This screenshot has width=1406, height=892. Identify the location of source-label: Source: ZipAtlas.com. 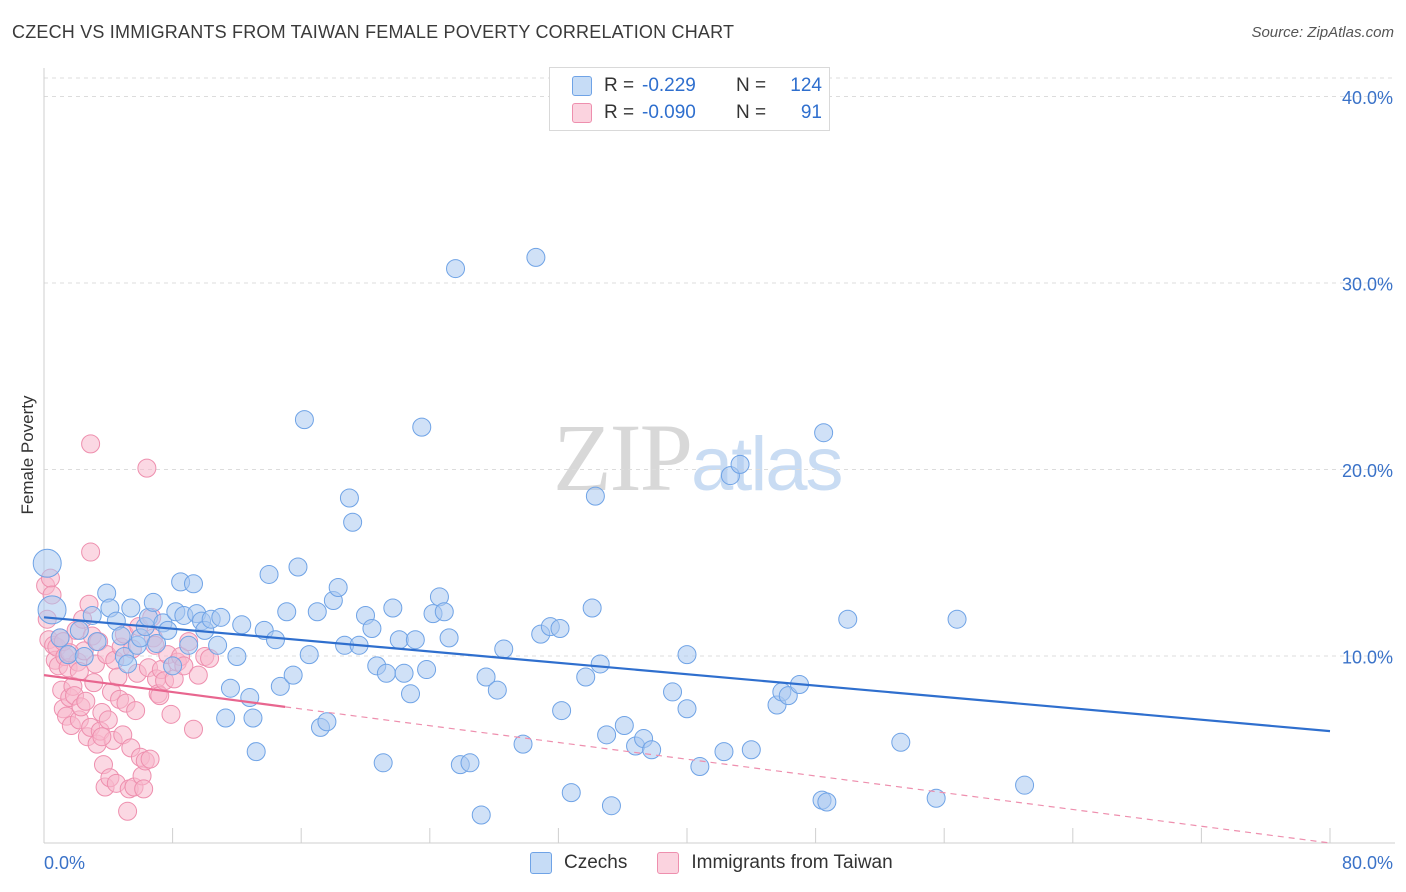
(1322, 32).